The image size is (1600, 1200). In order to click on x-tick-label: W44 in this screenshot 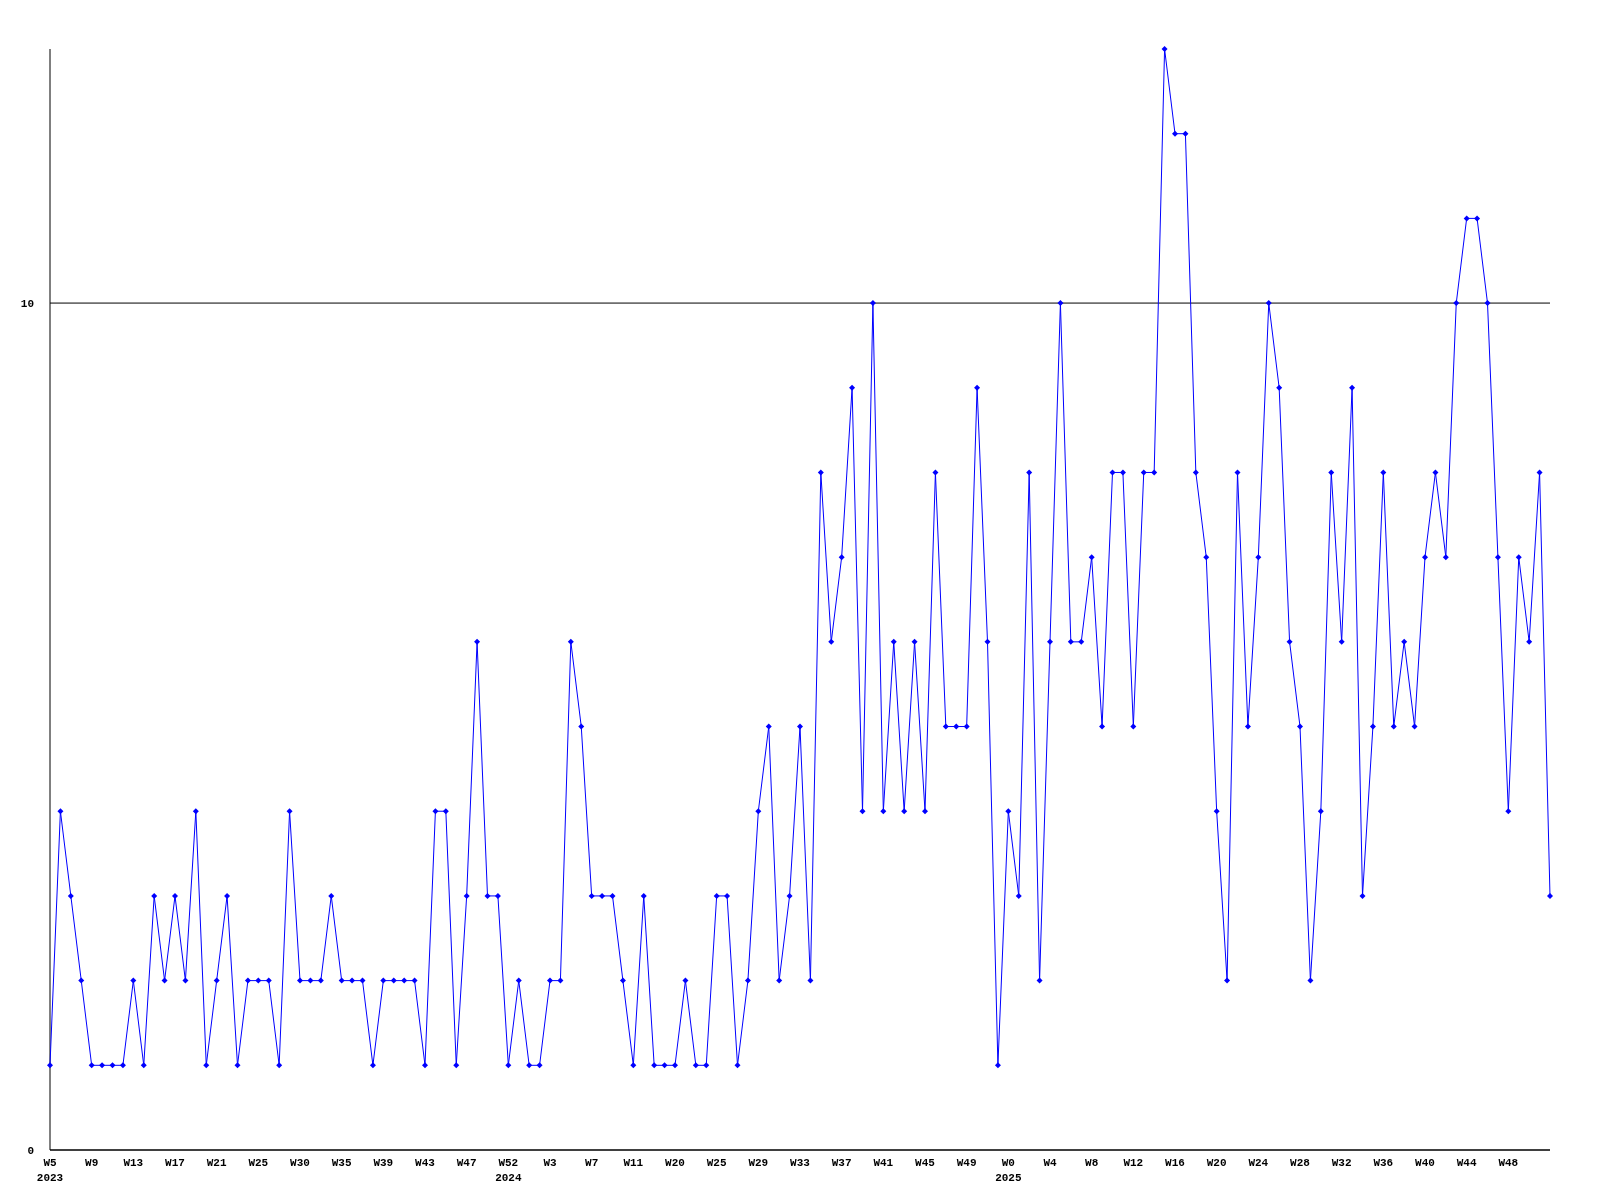, I will do `click(1466, 1163)`.